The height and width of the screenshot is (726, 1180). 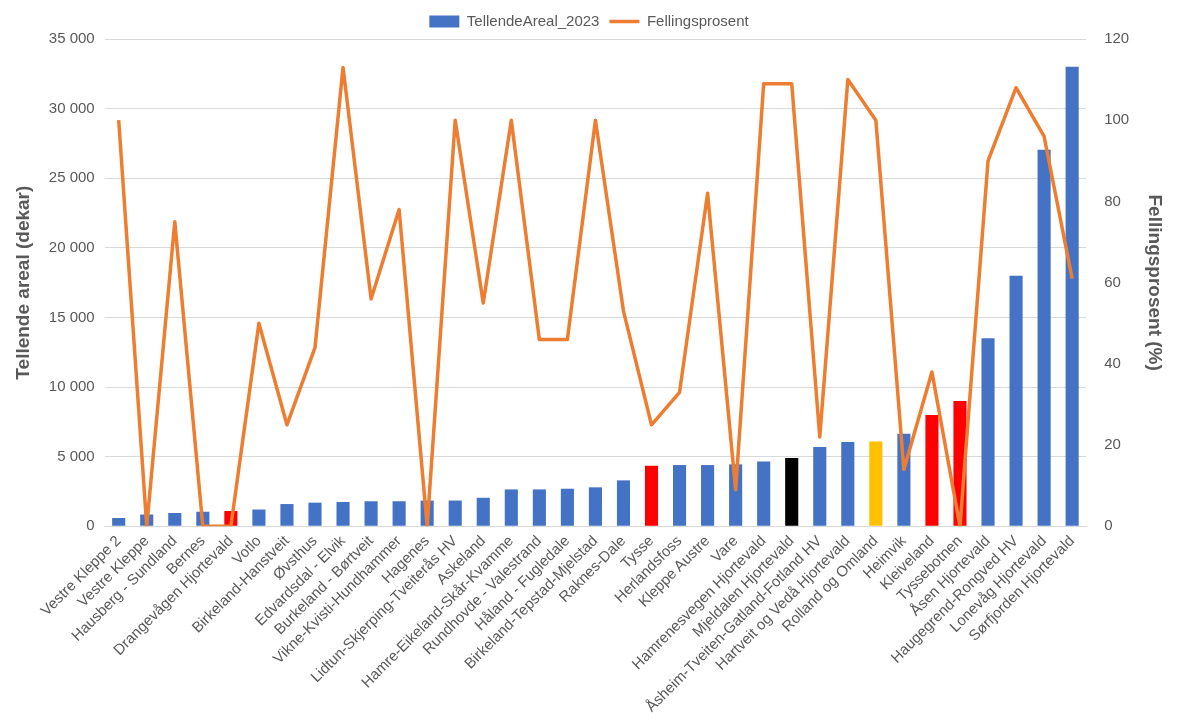 What do you see at coordinates (71, 246) in the screenshot?
I see `y-tick-label: 20 000` at bounding box center [71, 246].